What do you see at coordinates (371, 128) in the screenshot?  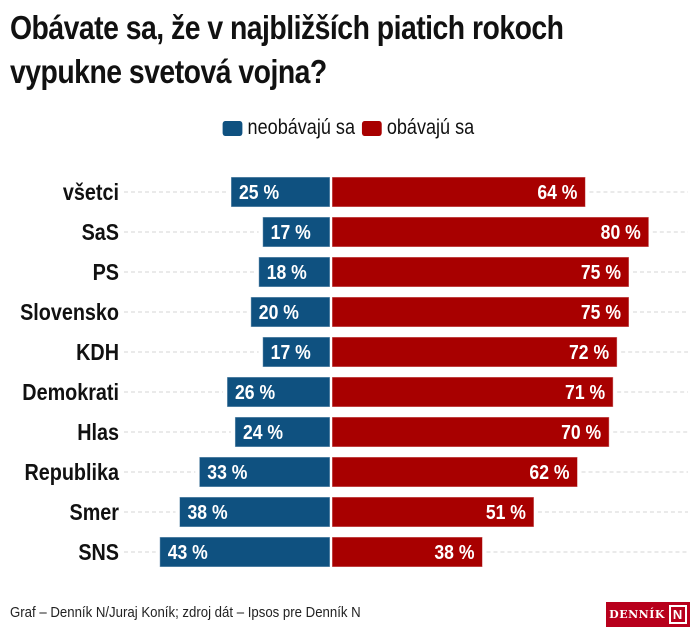 I see `legend-swatch-red` at bounding box center [371, 128].